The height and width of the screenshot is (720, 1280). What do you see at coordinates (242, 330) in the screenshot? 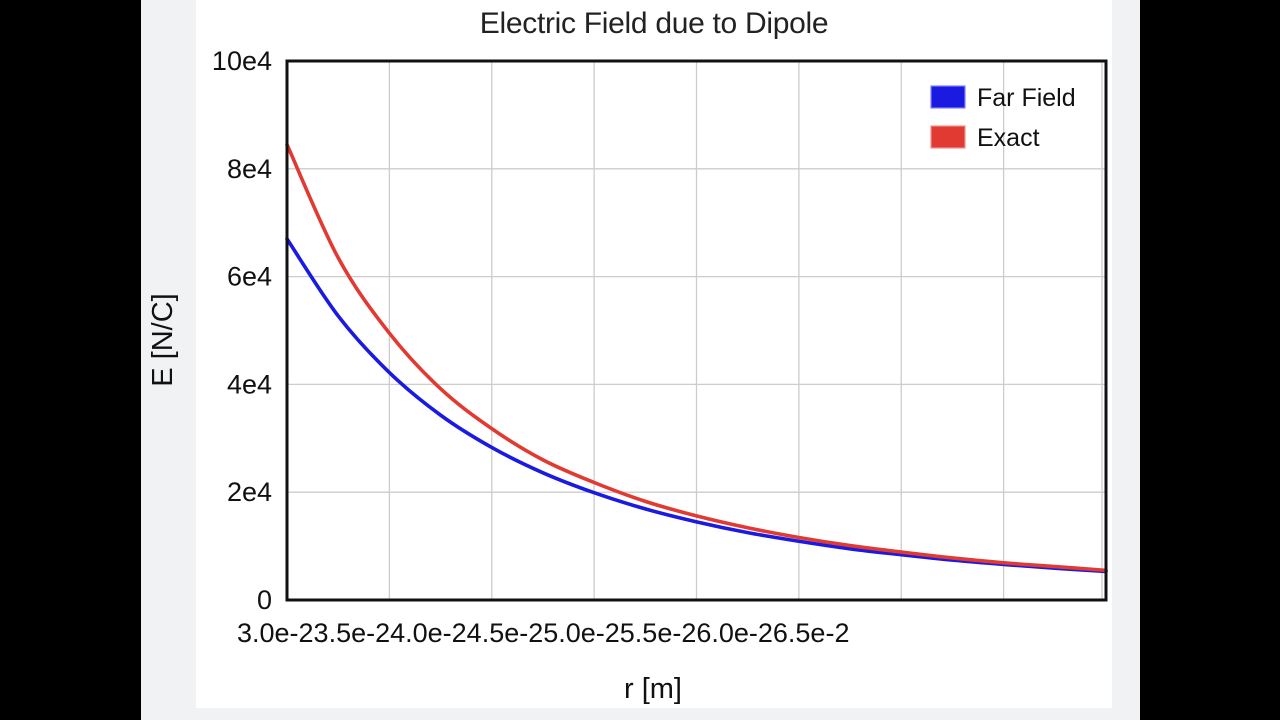
I see `y-tick-labels: 0 2e4 4e4 6e4 8e4 10e4` at bounding box center [242, 330].